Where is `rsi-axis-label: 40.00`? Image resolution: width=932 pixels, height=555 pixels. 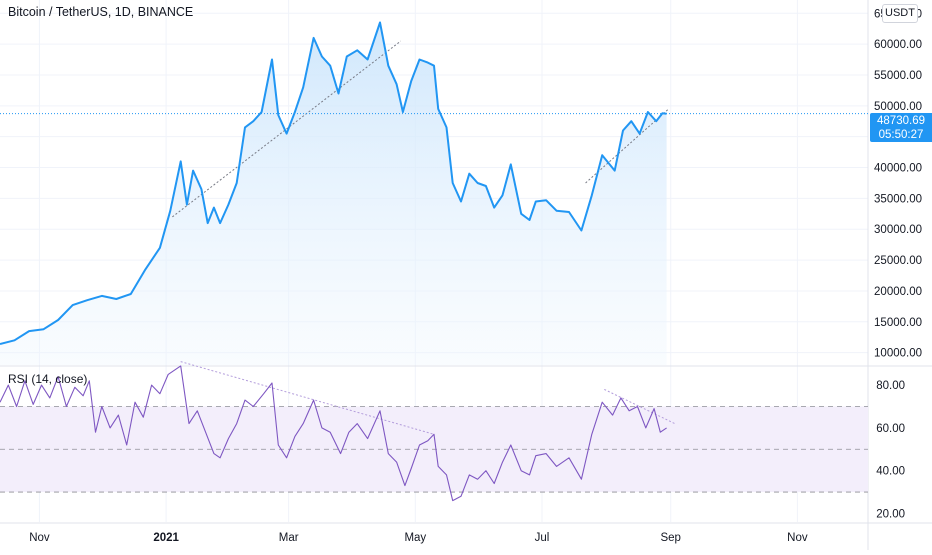
rsi-axis-label: 40.00 is located at coordinates (890, 472).